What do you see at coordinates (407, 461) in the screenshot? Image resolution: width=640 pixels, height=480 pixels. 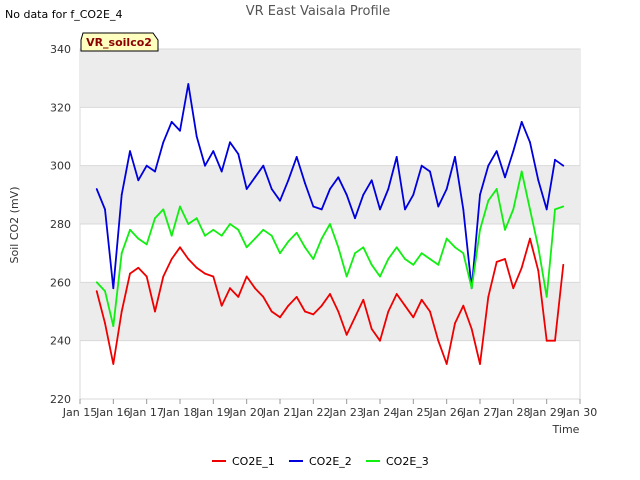 I see `legend-label-co2e-3: CO2E_3` at bounding box center [407, 461].